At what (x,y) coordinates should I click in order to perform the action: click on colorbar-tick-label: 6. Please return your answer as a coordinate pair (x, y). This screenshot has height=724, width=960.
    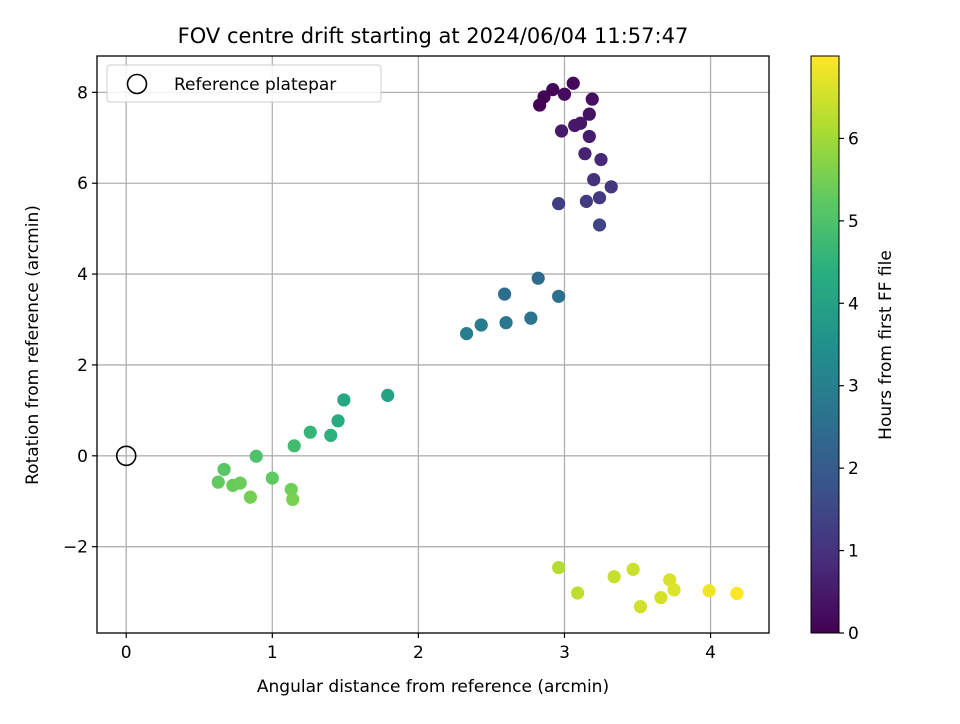
    Looking at the image, I should click on (853, 139).